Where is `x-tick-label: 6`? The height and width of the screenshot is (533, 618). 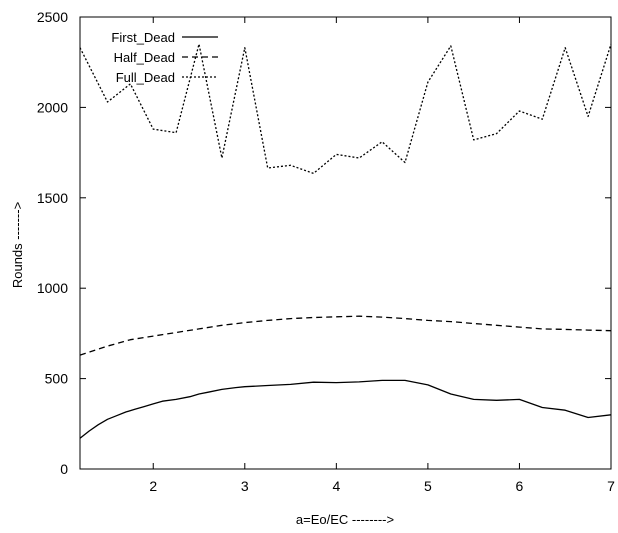 x-tick-label: 6 is located at coordinates (520, 486).